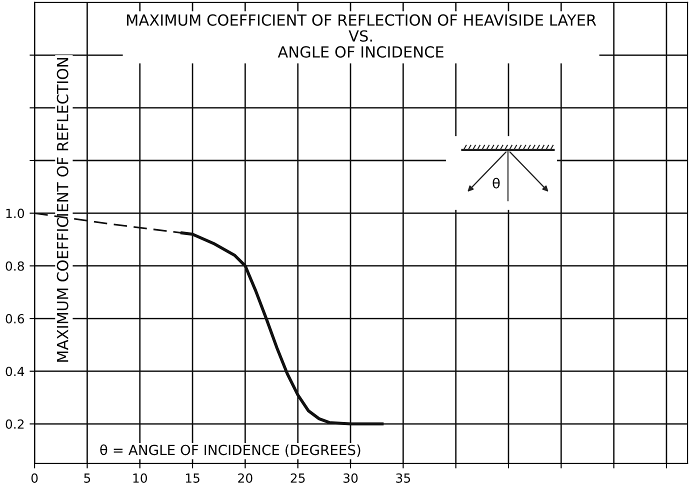 Image resolution: width=691 pixels, height=493 pixels. I want to click on x-tick-label: 5, so click(87, 478).